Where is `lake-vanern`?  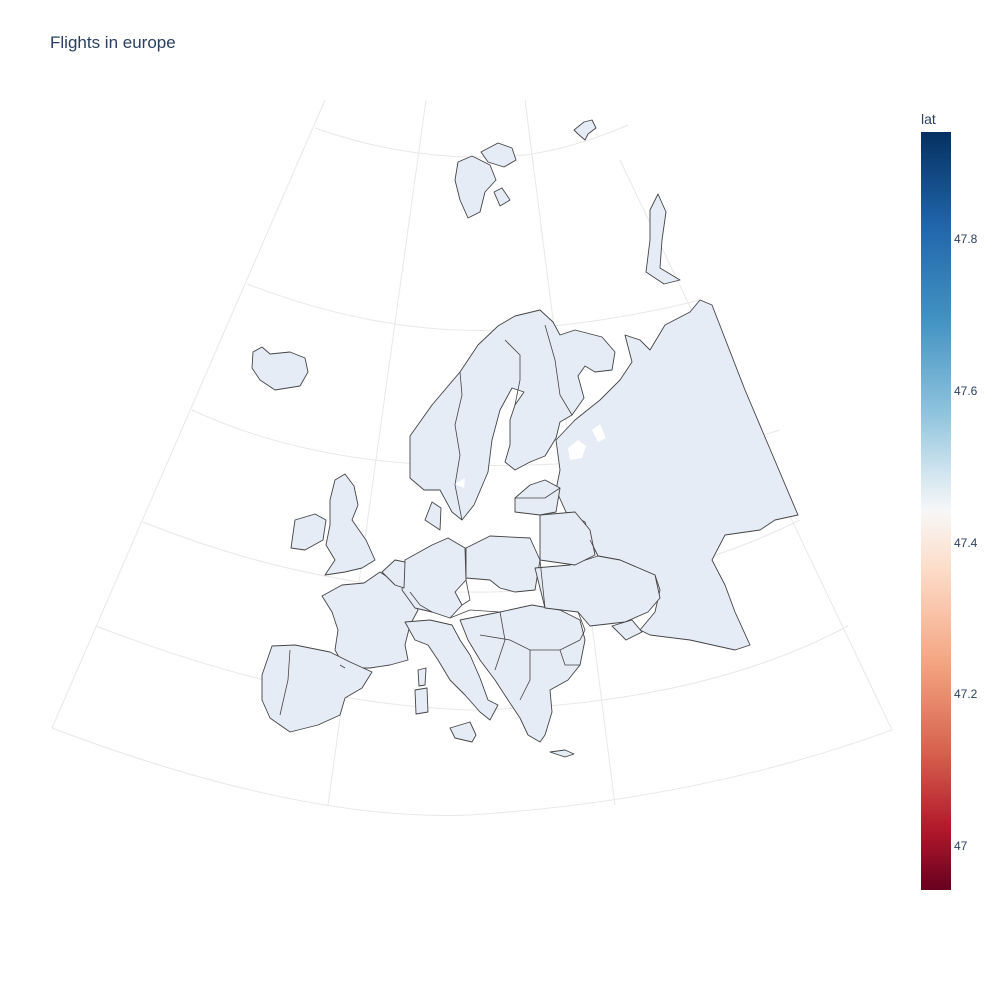 lake-vanern is located at coordinates (460, 483).